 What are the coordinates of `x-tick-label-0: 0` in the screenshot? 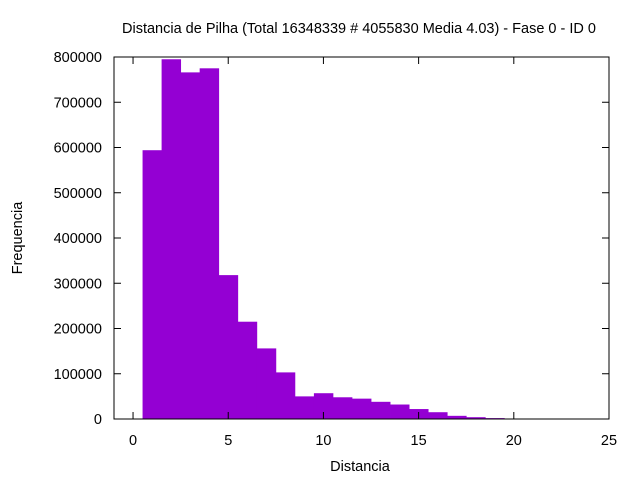 It's located at (133, 441).